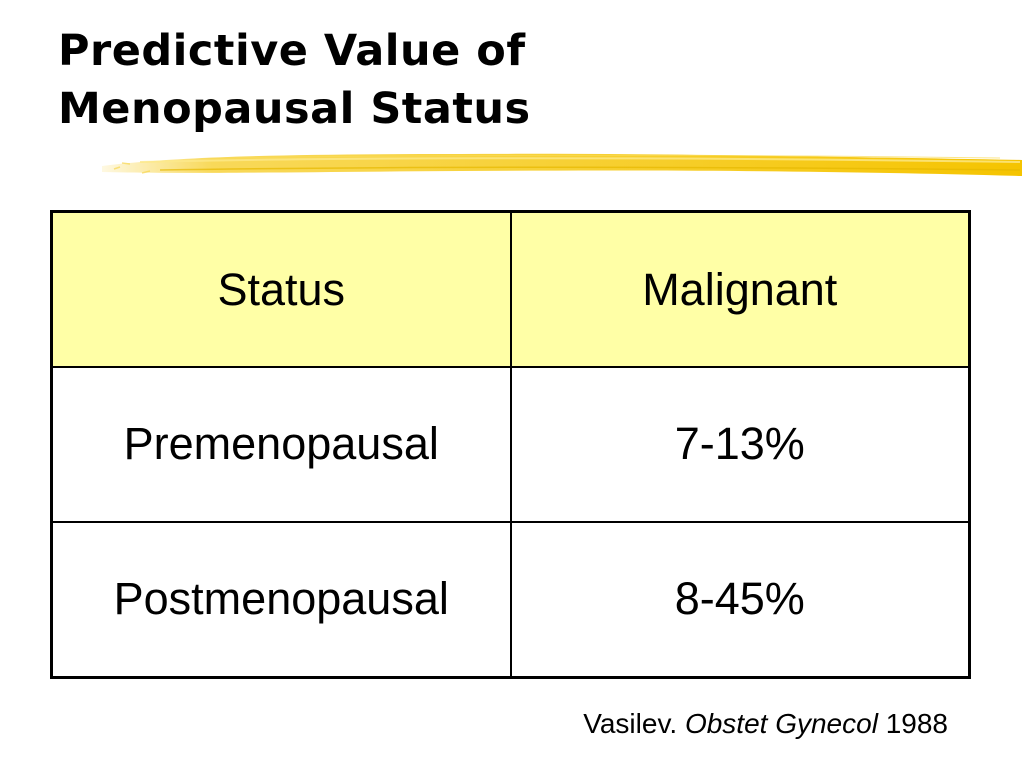 This screenshot has width=1024, height=768. What do you see at coordinates (740, 599) in the screenshot?
I see `malignant-cell: 8-45%` at bounding box center [740, 599].